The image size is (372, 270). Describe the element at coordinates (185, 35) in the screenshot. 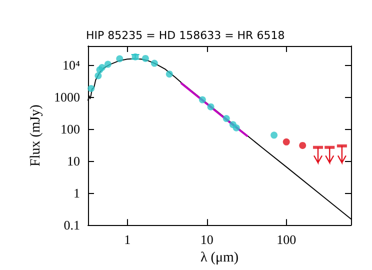

I see `chart-title: HIP 85235 = HD 158633 = HR 6518` at that location.